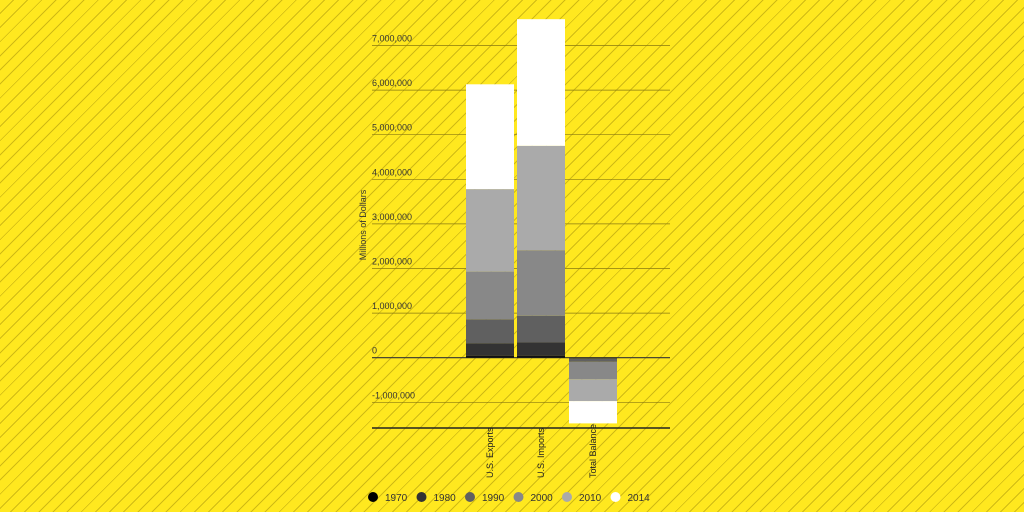  I want to click on legend-label: 2014, so click(639, 498).